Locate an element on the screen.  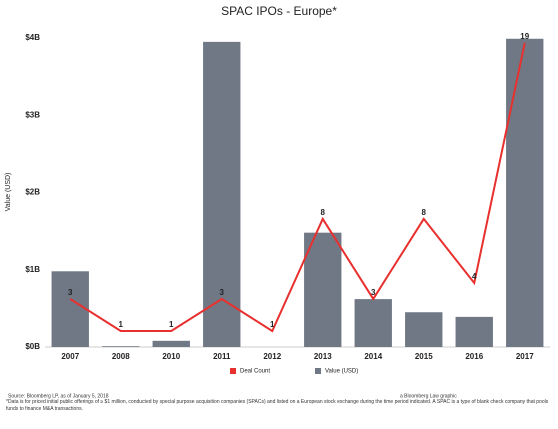
y-tick-label: $3B is located at coordinates (32, 114).